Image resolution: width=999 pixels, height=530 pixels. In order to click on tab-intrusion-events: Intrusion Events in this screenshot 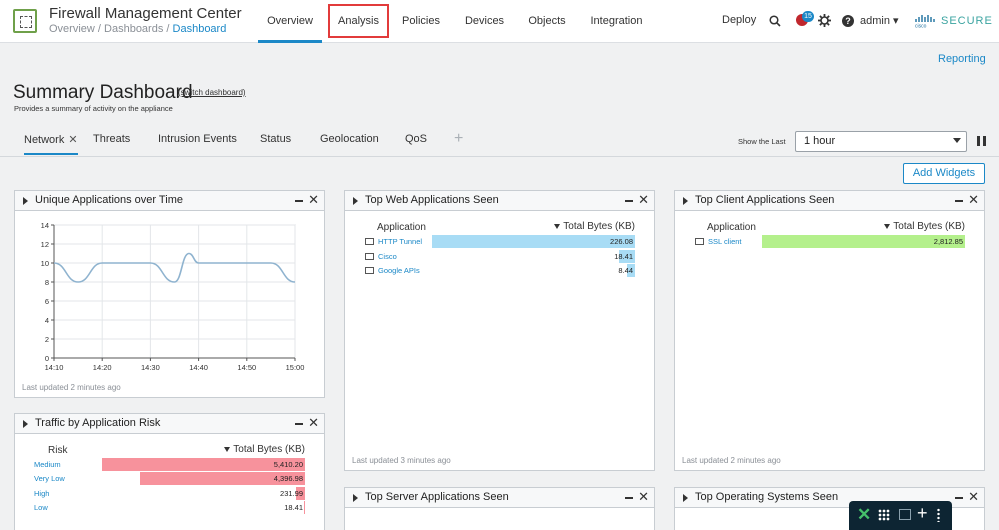, I will do `click(197, 139)`.